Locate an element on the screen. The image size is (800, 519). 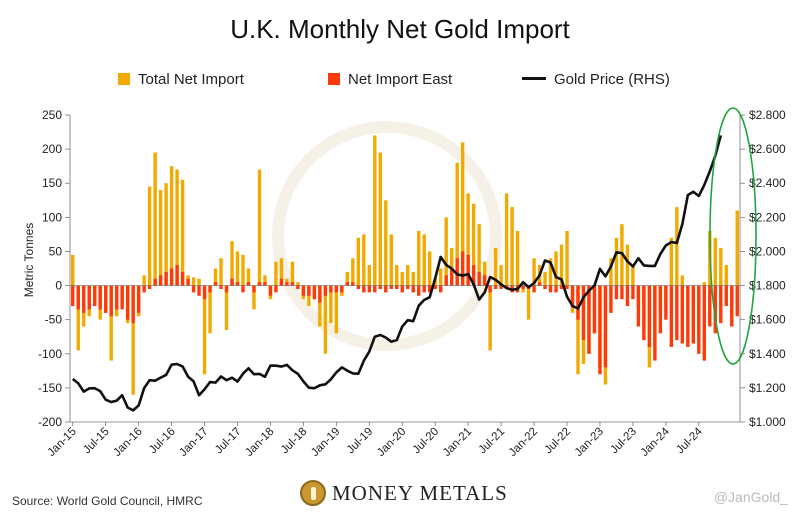
left-tick-label: 0 is located at coordinates (58, 286).